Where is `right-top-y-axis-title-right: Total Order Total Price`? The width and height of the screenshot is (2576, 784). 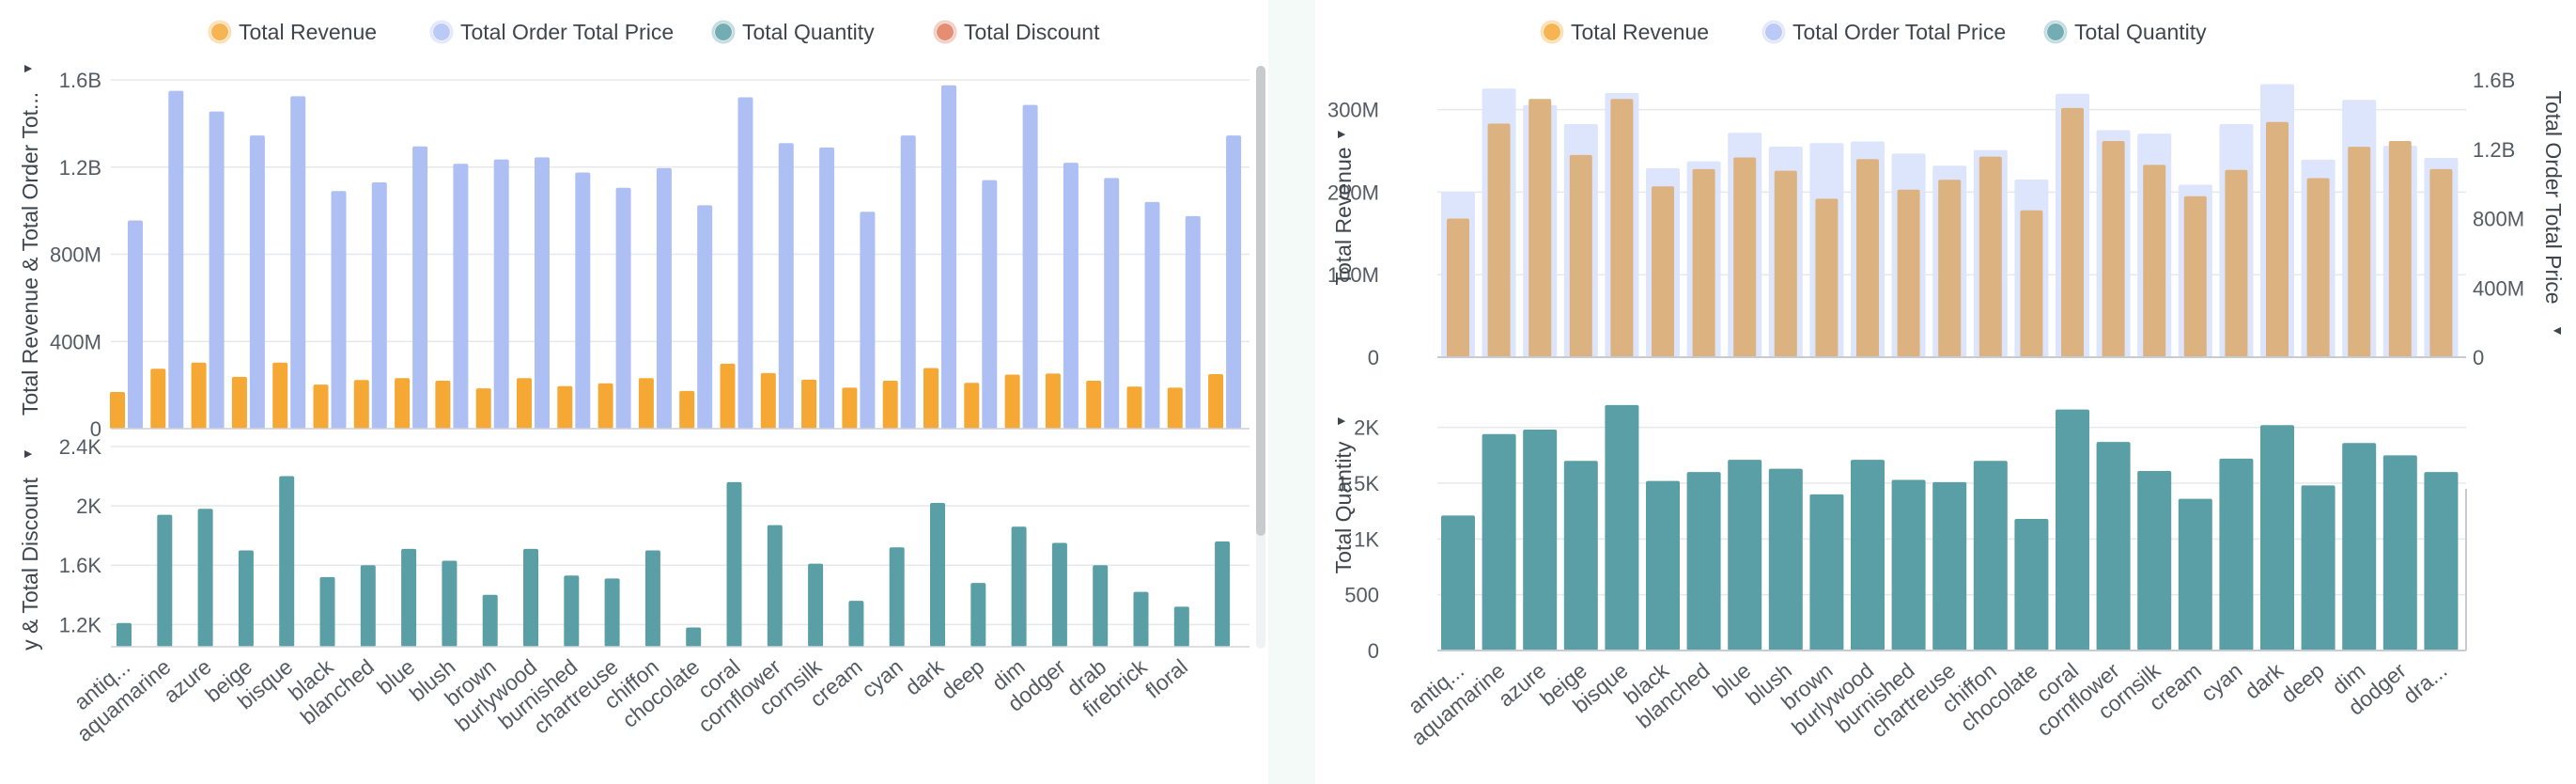
right-top-y-axis-title-right: Total Order Total Price is located at coordinates (2553, 197).